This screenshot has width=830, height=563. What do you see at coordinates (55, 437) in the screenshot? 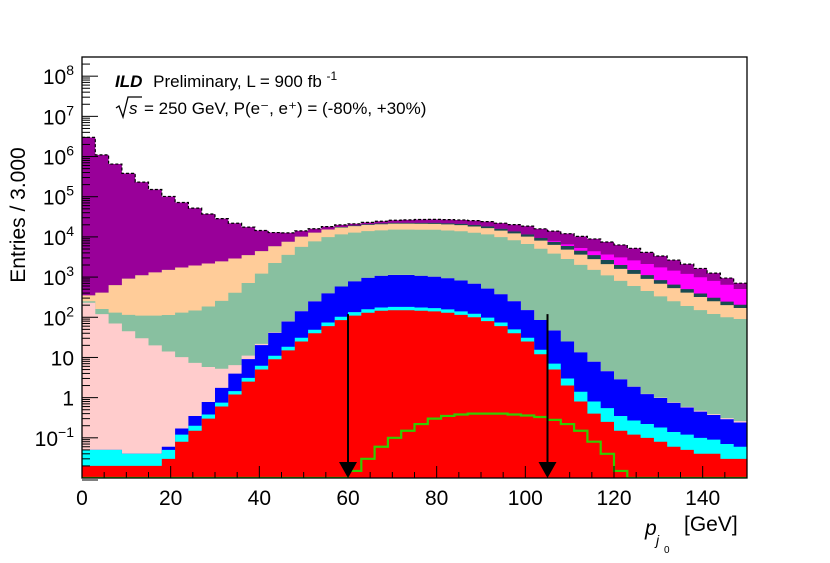
I see `y-tick-label: 10⁻¹` at bounding box center [55, 437].